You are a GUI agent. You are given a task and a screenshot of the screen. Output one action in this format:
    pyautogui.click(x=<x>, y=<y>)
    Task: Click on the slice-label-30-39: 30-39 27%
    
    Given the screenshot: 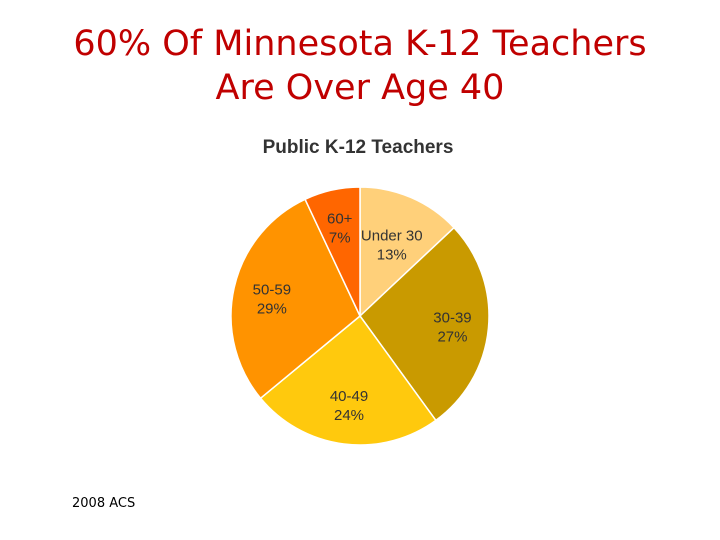 What is the action you would take?
    pyautogui.click(x=452, y=328)
    